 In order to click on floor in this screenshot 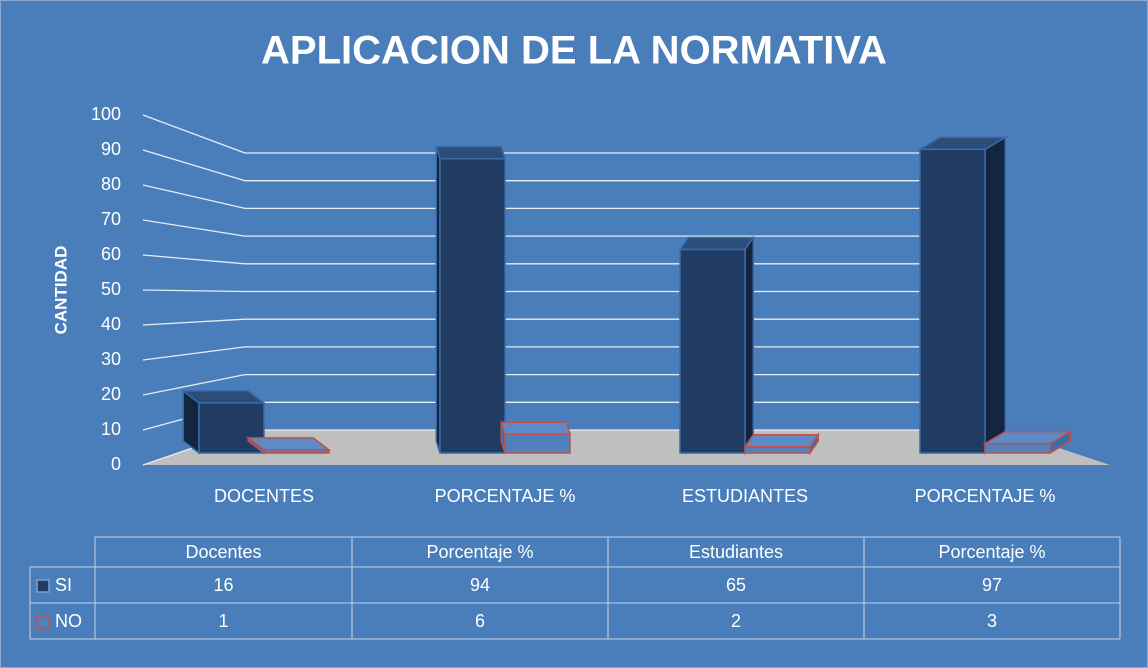, I will do `click(626, 447)`.